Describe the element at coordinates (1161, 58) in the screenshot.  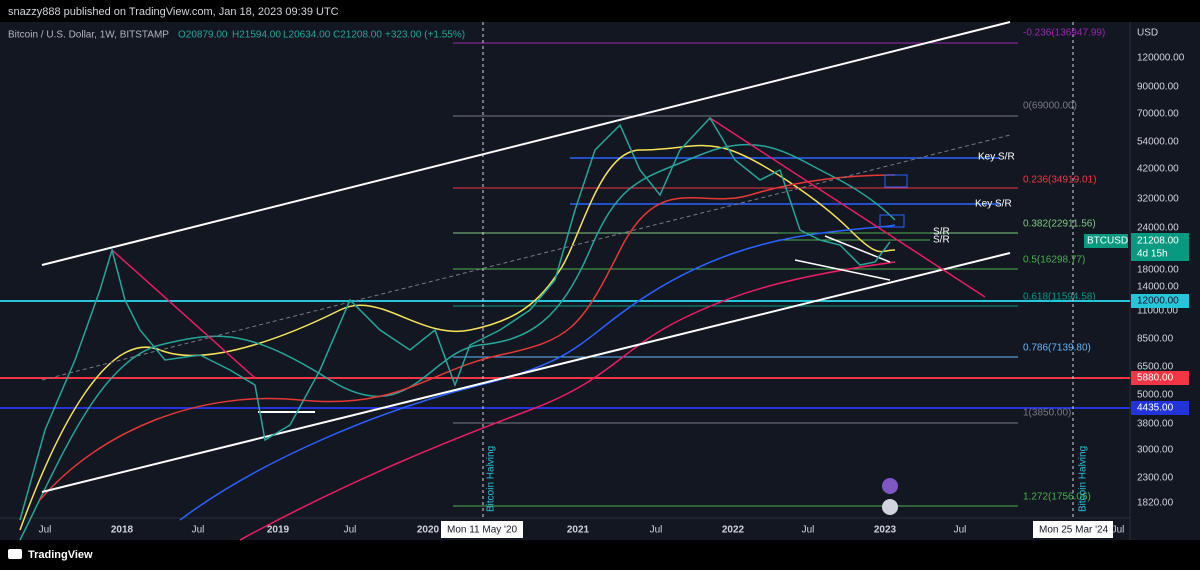
I see `price-label: 120000.00` at that location.